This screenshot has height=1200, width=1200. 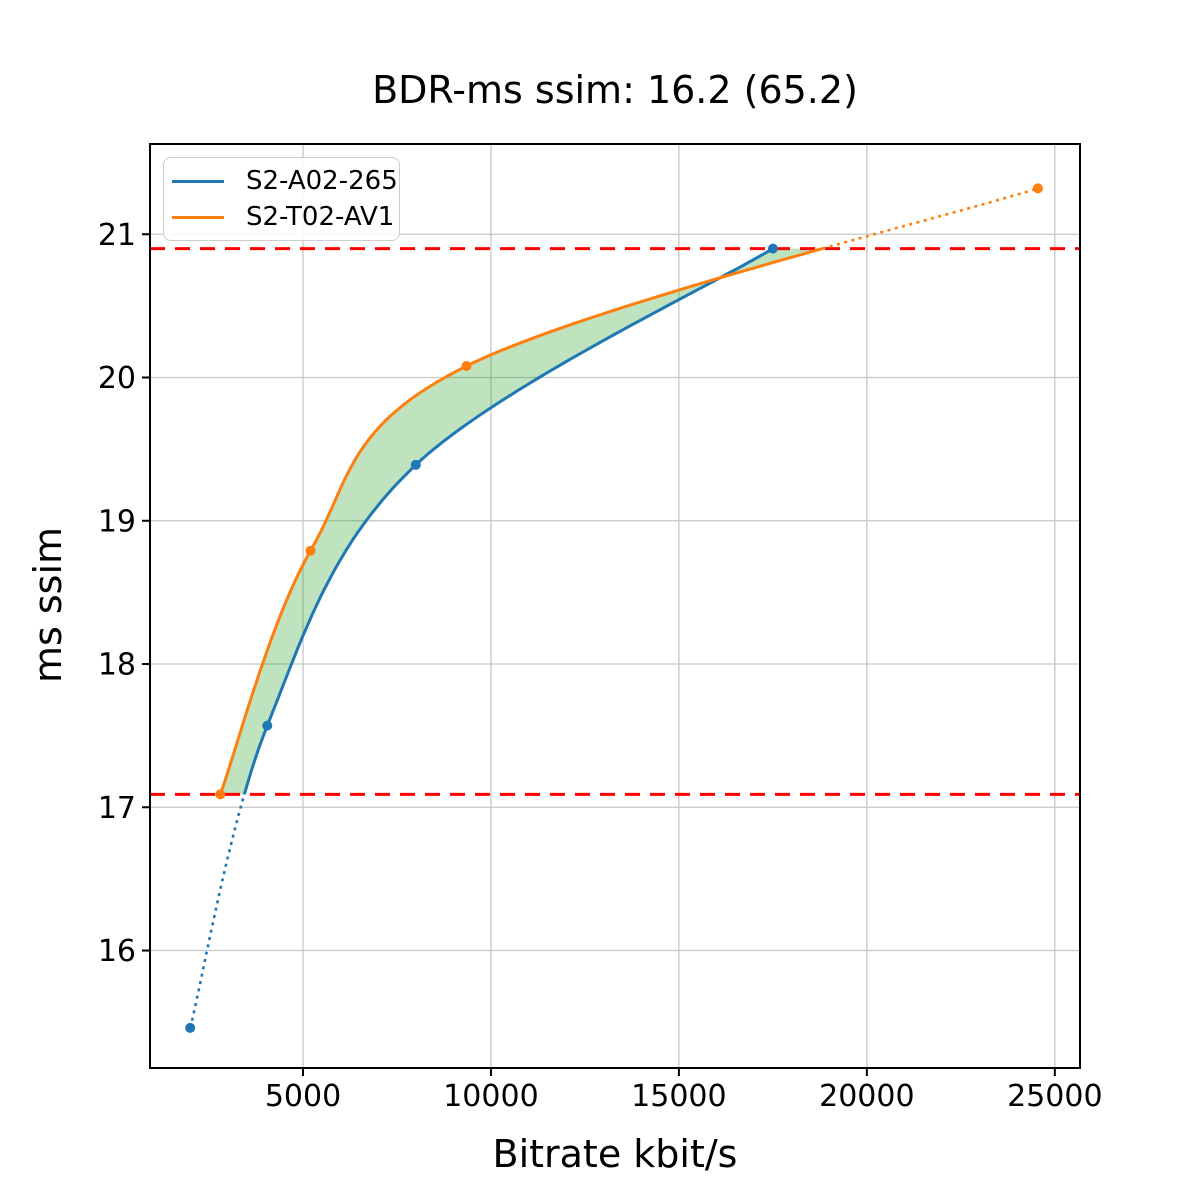 What do you see at coordinates (930, 218) in the screenshot?
I see `series-s2-t02-av1-dotted` at bounding box center [930, 218].